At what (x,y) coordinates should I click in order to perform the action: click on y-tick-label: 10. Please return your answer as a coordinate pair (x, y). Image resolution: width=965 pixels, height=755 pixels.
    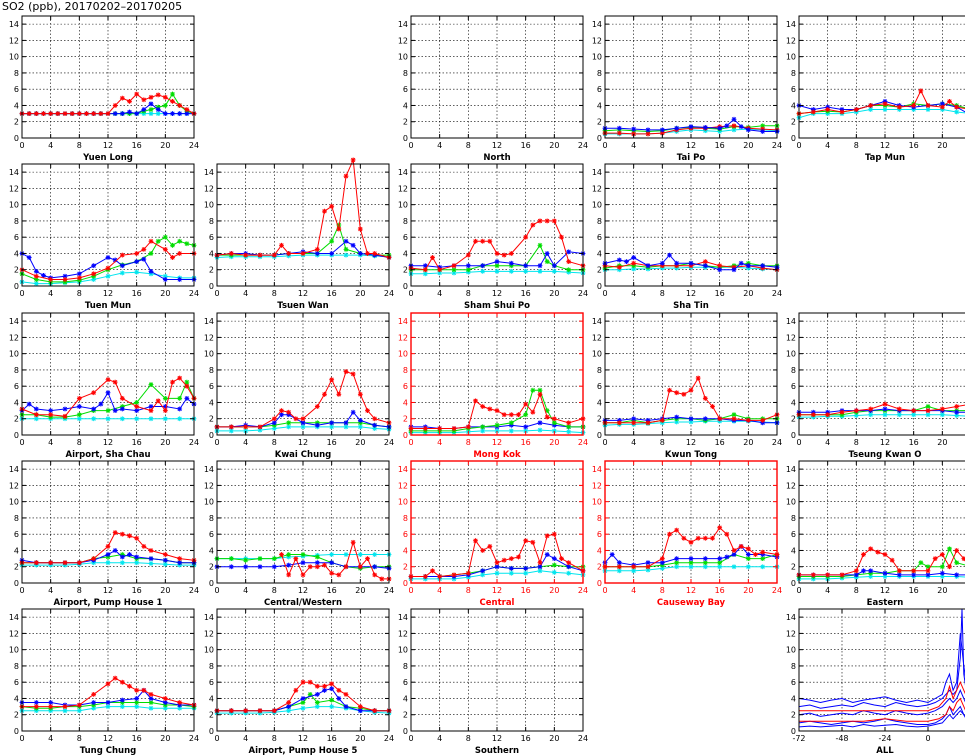
    Looking at the image, I should click on (209, 650).